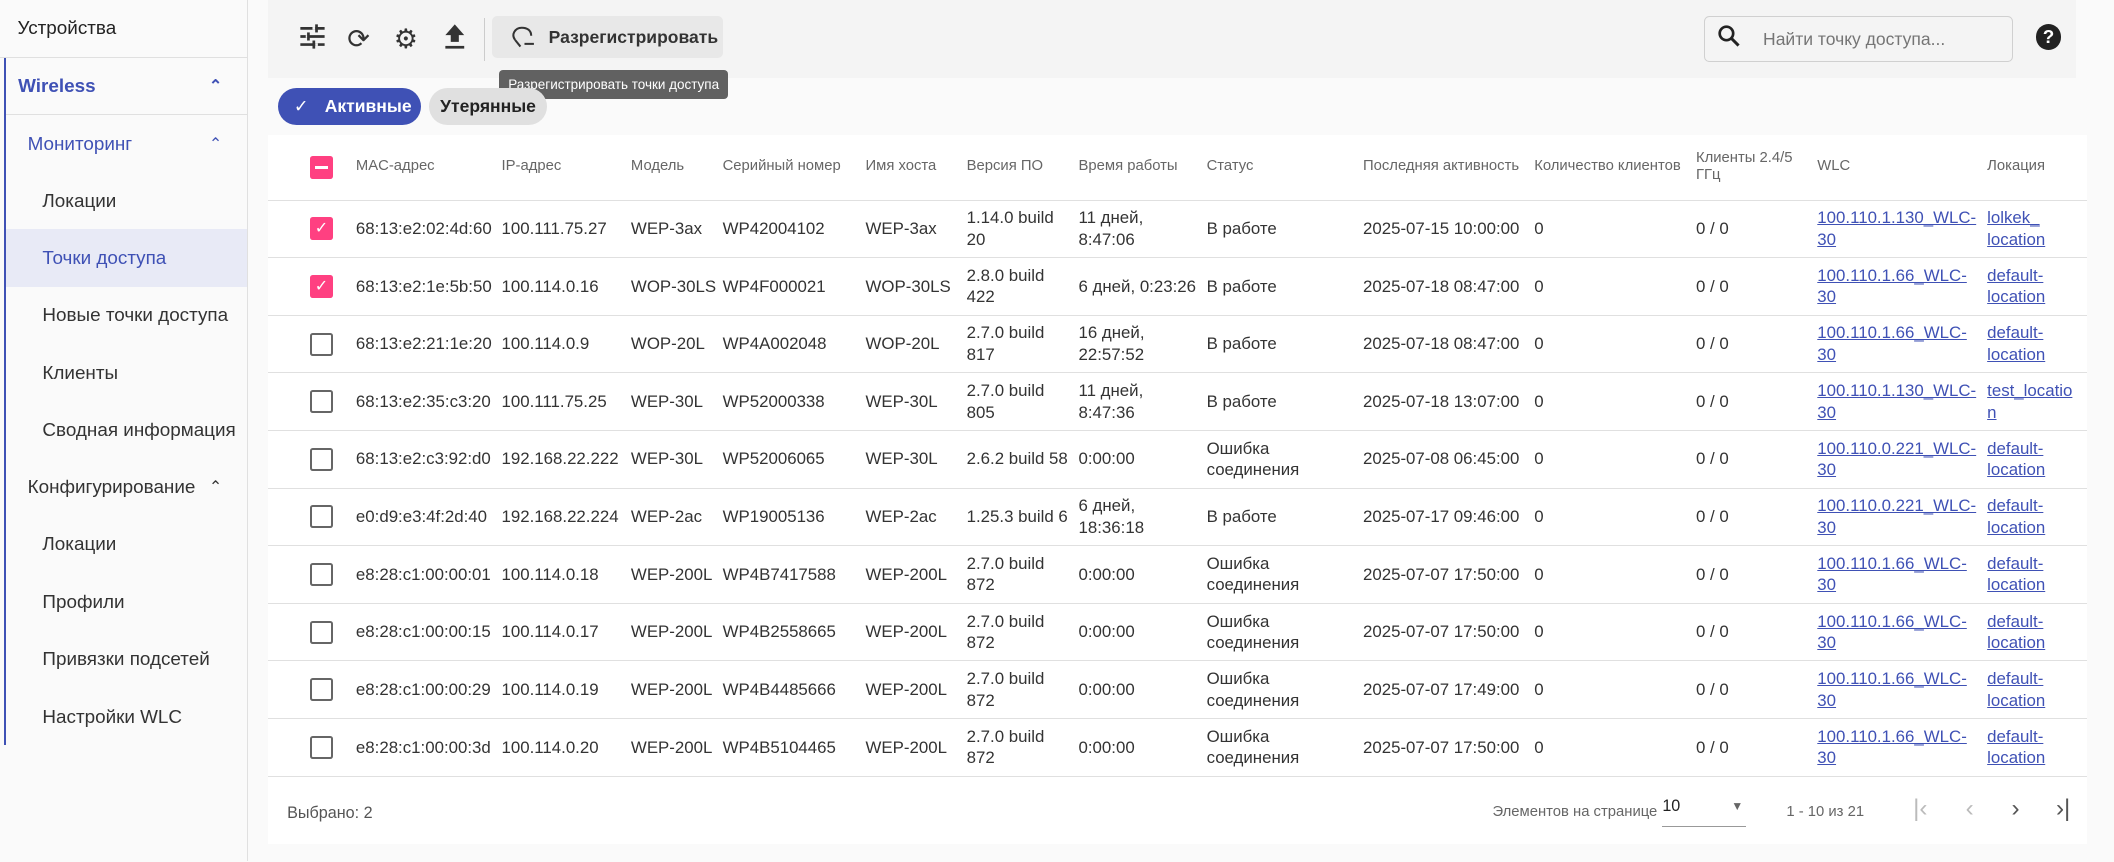 This screenshot has height=862, width=2114. I want to click on sidebar-item-monitoring: Мониторинг ⌃, so click(126, 143).